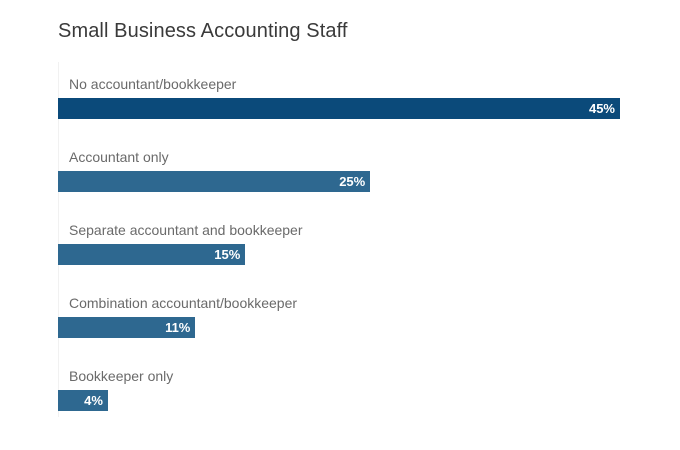 This screenshot has height=450, width=680. Describe the element at coordinates (227, 254) in the screenshot. I see `bar-value-label: 15%` at that location.